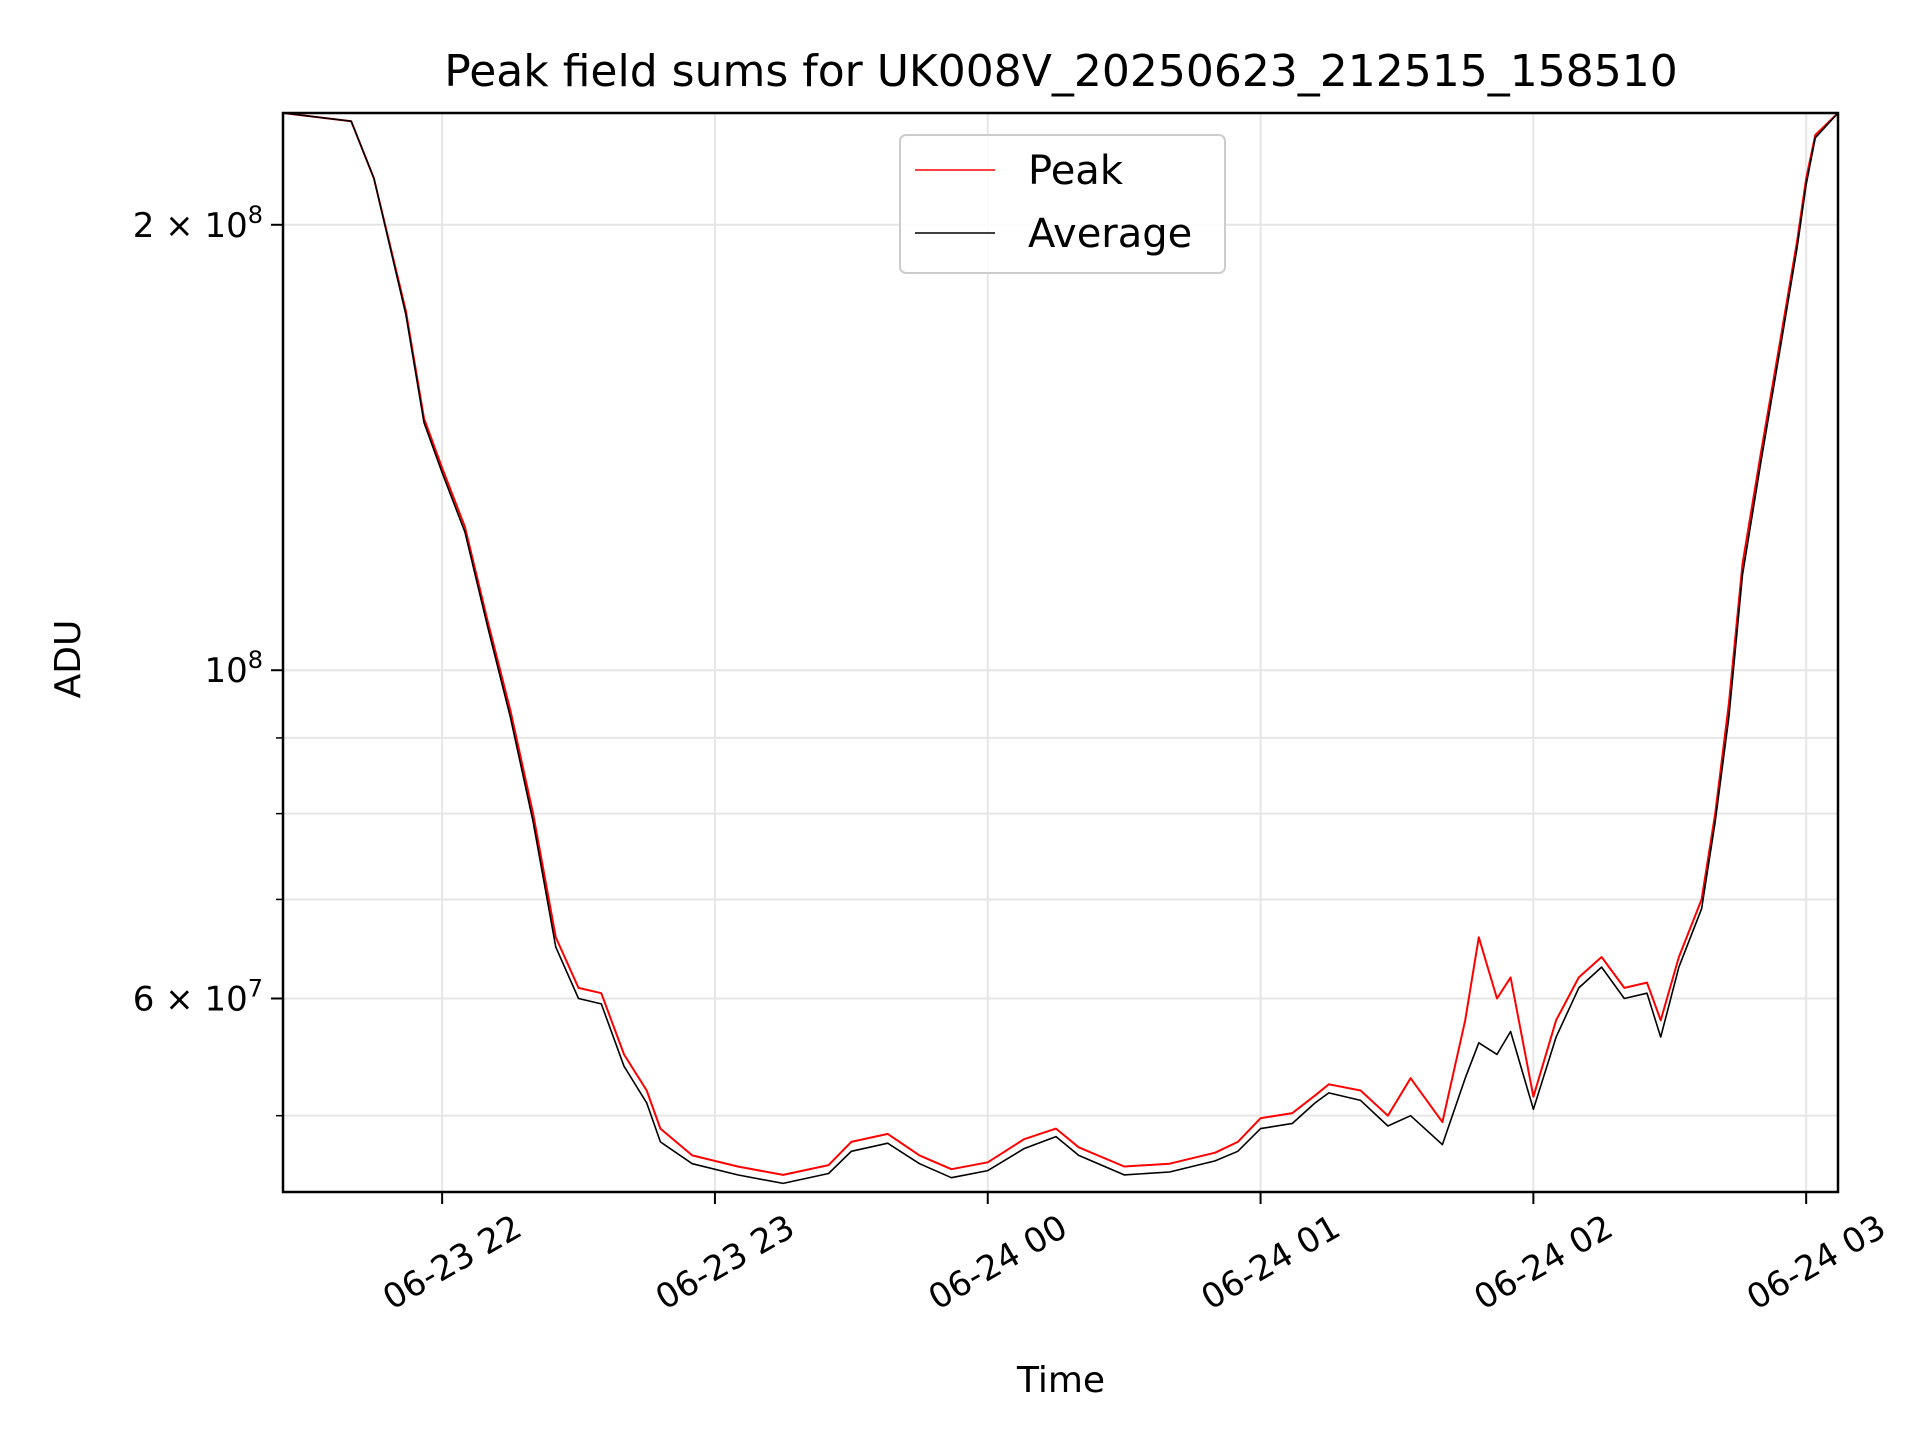  I want to click on y-tick-label: 6 × 107, so click(198, 997).